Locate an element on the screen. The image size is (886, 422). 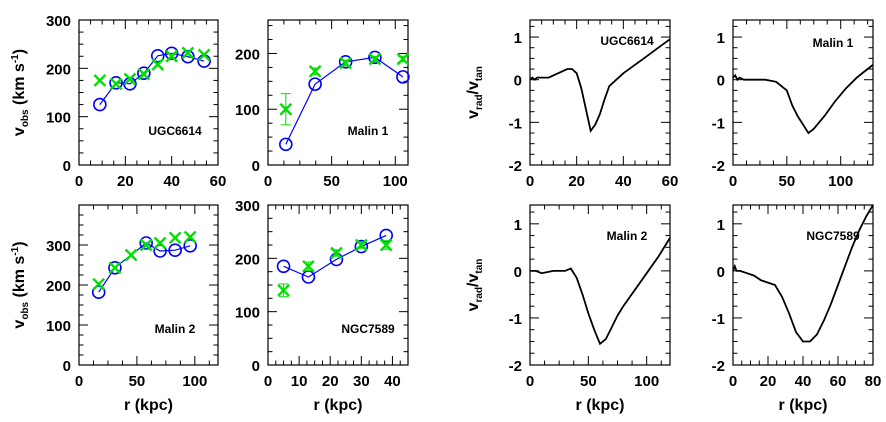
panel-vobs-ugc6614: 0 20 40 60 0 100 200 300 vobs (km s-1) UGC6614 is located at coordinates (118, 101).